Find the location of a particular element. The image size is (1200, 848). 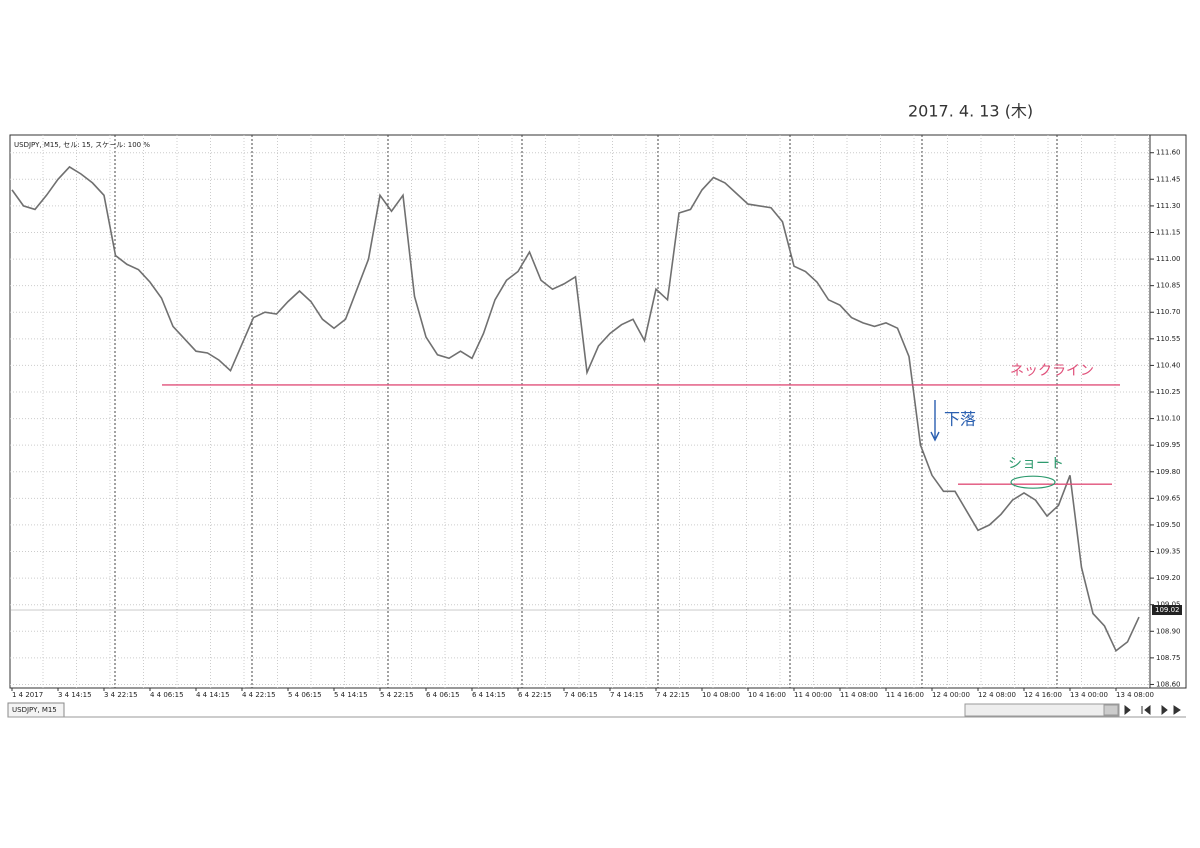

x-tick-label: 12 4 08:00 is located at coordinates (997, 695).